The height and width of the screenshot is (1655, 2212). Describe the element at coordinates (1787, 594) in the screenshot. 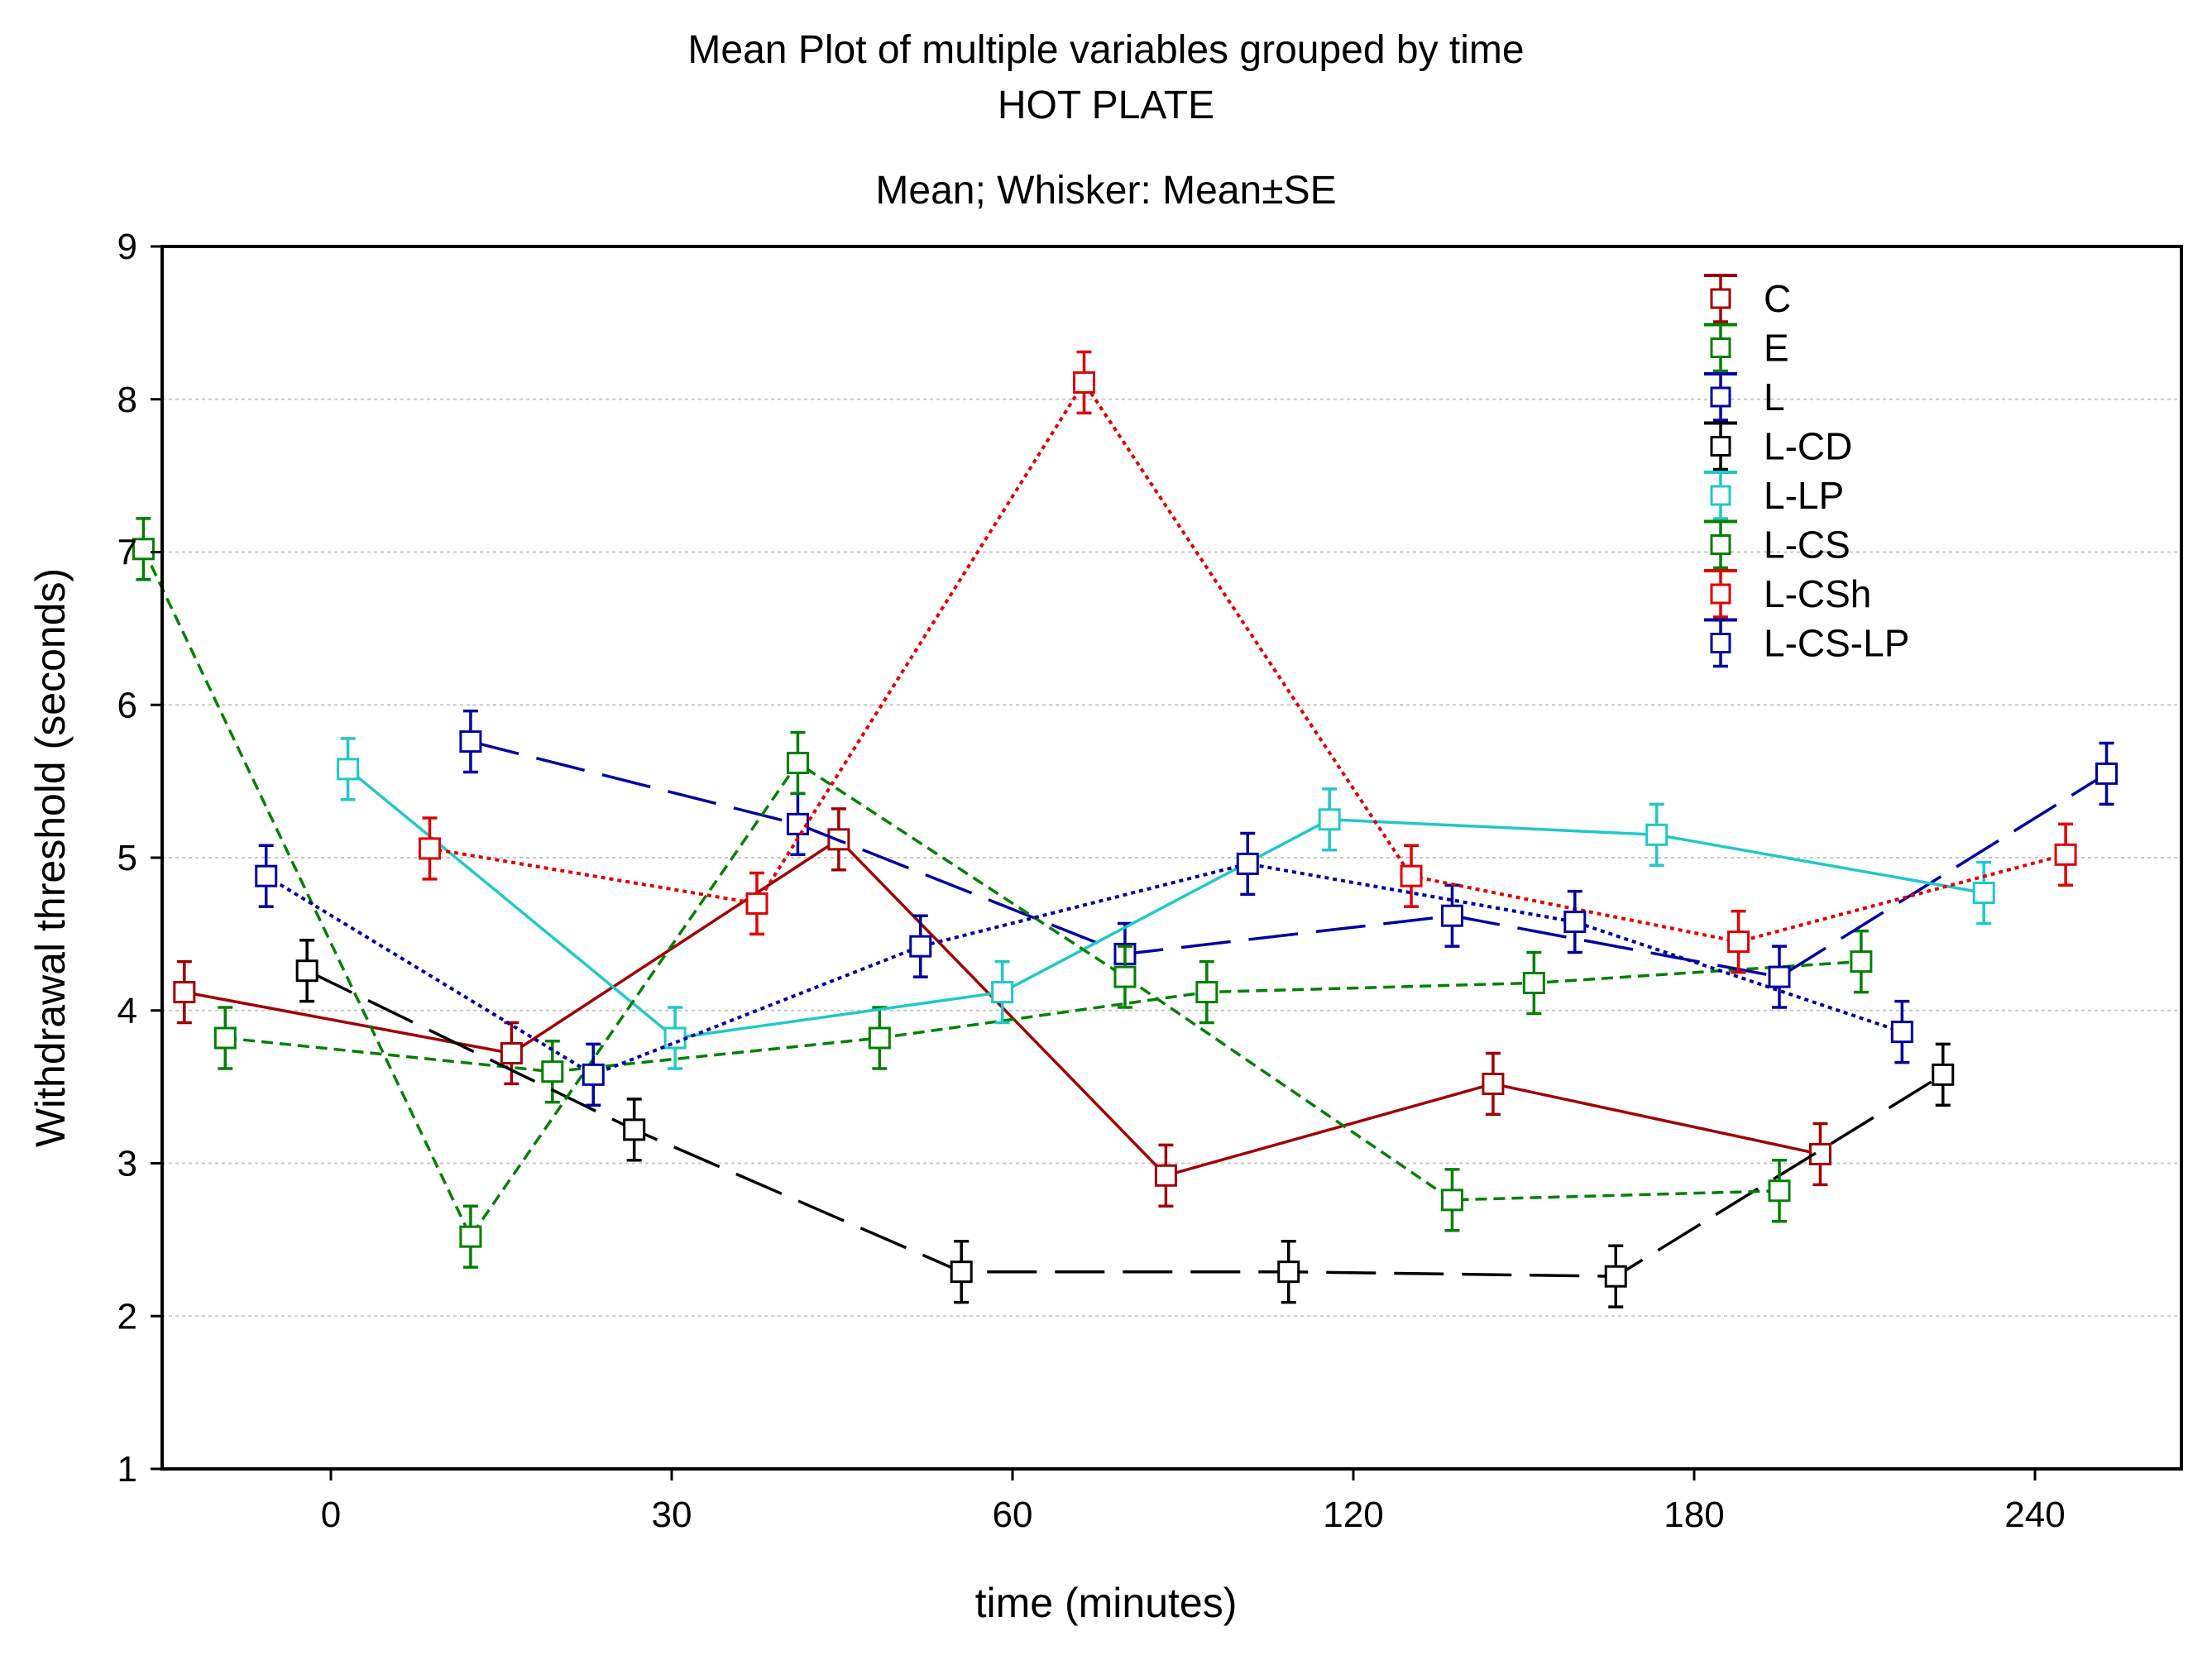

I see `legend-item-l-csh: L-CSh` at that location.